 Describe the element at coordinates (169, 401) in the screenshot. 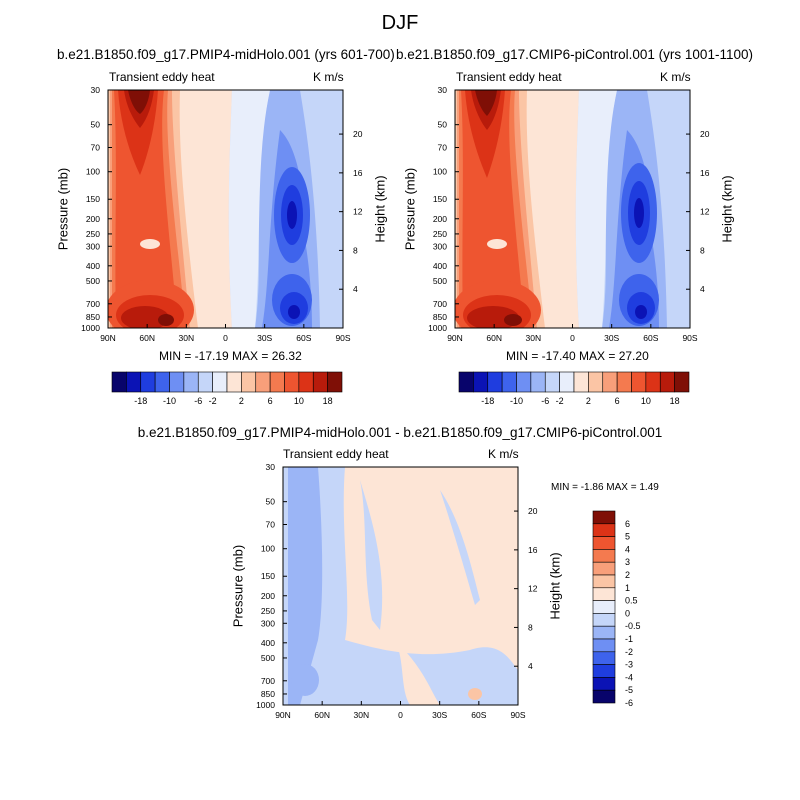

I see `colorbar-label: -10` at that location.